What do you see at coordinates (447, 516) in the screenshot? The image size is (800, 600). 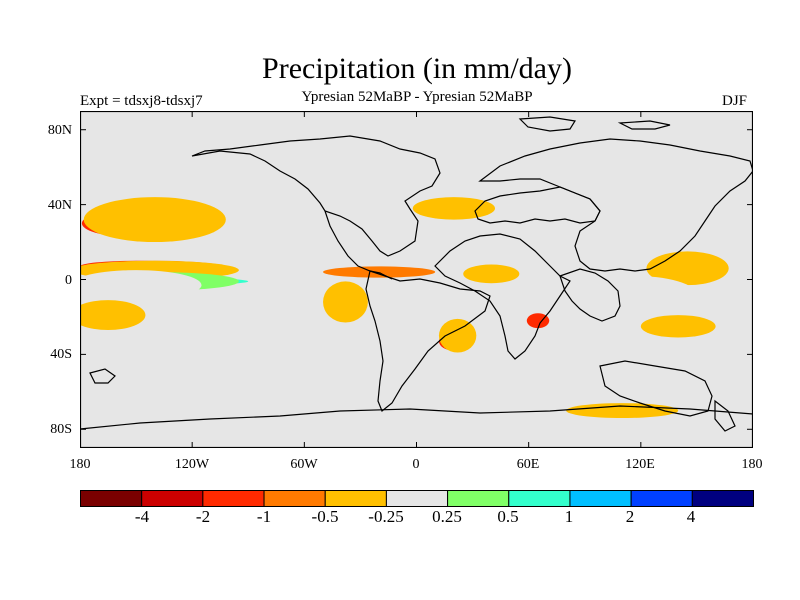 I see `colorbar-label: 0.25` at bounding box center [447, 516].